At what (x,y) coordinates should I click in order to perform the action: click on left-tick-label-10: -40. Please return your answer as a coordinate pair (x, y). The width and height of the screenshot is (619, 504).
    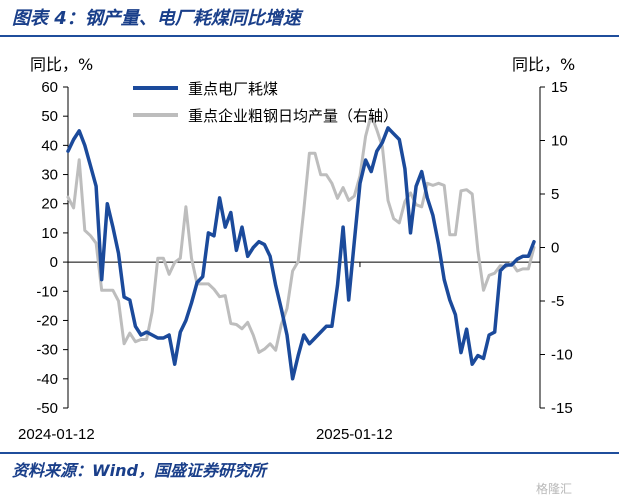
    Looking at the image, I should click on (47, 379).